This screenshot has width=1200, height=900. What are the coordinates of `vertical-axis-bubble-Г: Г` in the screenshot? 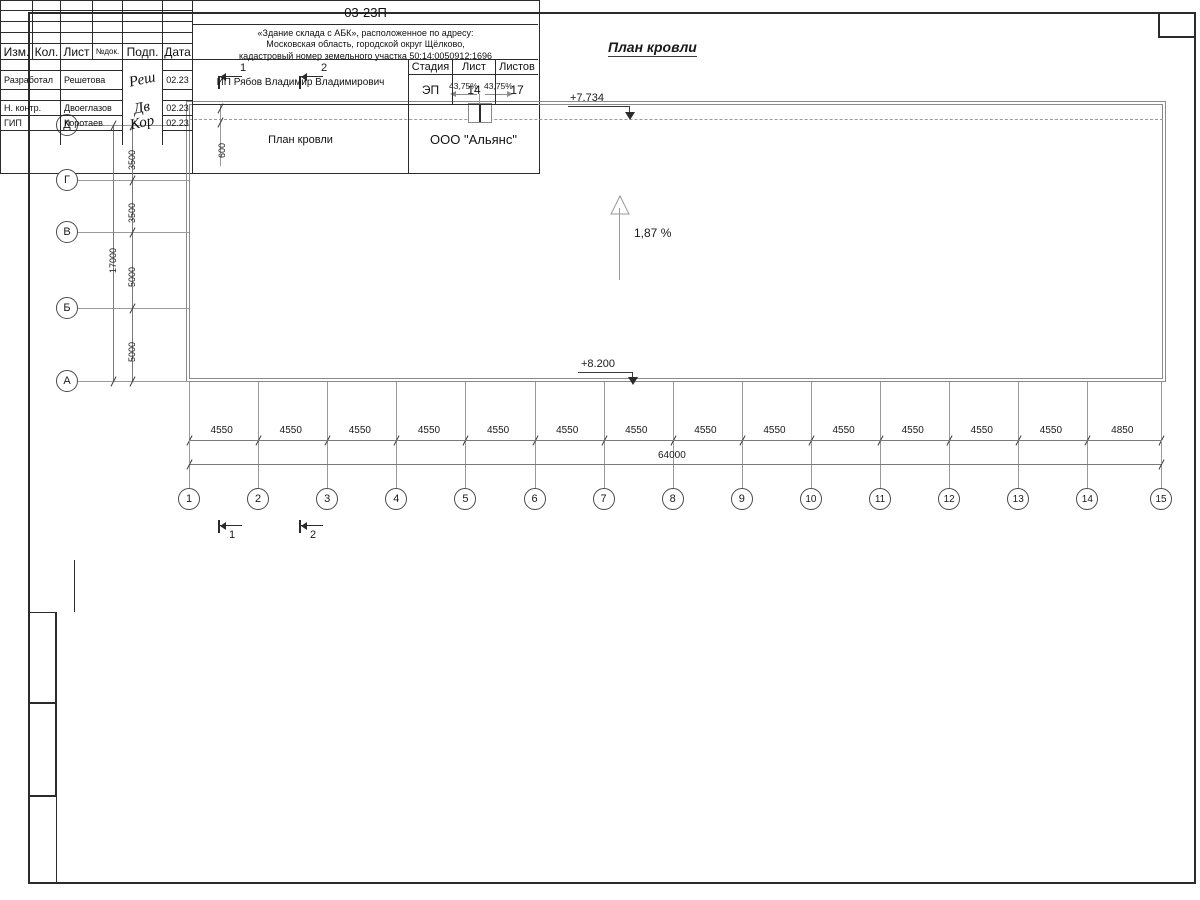 It's located at (67, 180).